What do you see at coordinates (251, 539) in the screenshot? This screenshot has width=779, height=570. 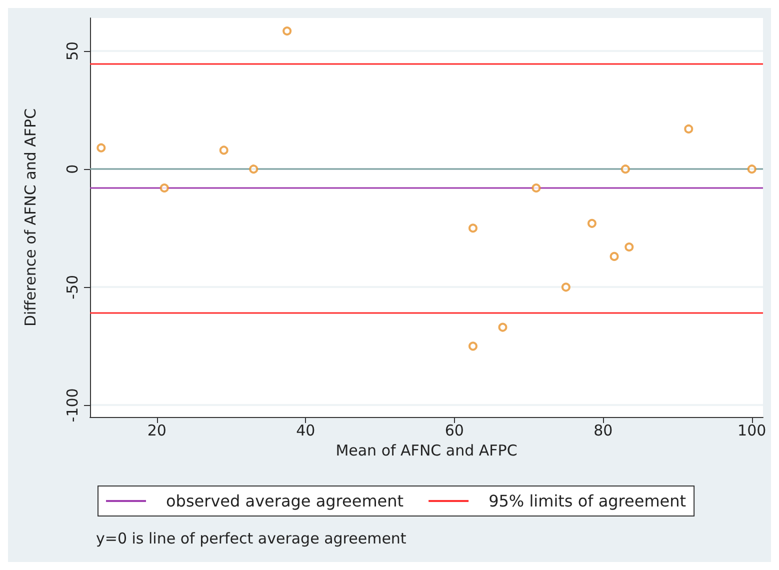 I see `text: y=0 is line of perfect average agreement` at bounding box center [251, 539].